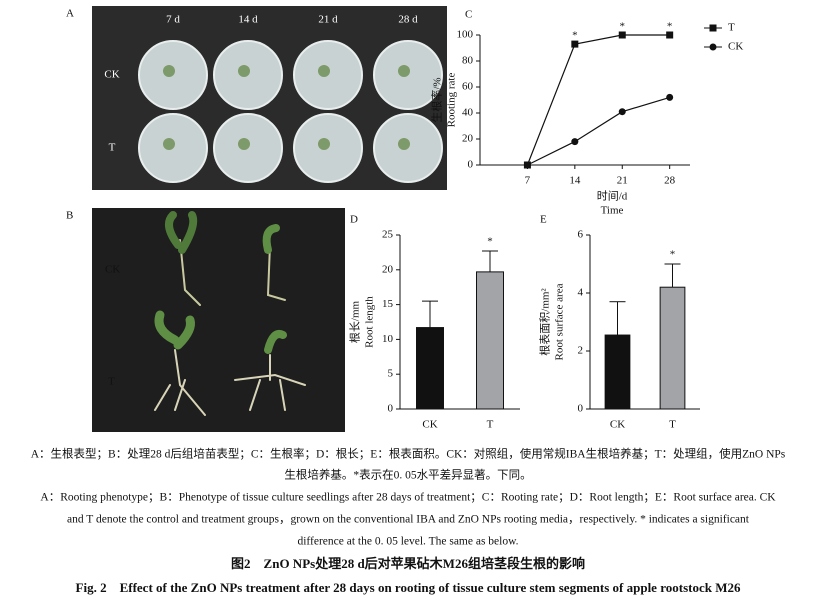  Describe the element at coordinates (612, 211) in the screenshot. I see `x-axis-label: Time` at that location.